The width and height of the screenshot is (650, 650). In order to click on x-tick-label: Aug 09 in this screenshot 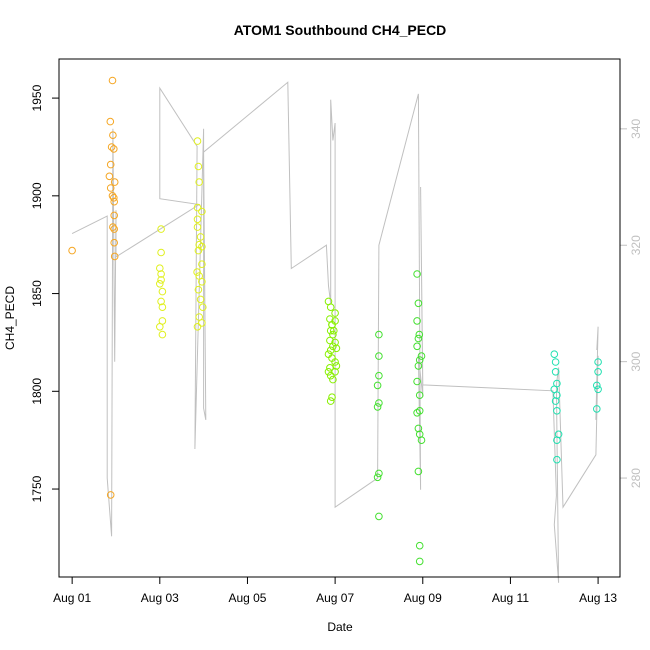, I will do `click(423, 598)`.